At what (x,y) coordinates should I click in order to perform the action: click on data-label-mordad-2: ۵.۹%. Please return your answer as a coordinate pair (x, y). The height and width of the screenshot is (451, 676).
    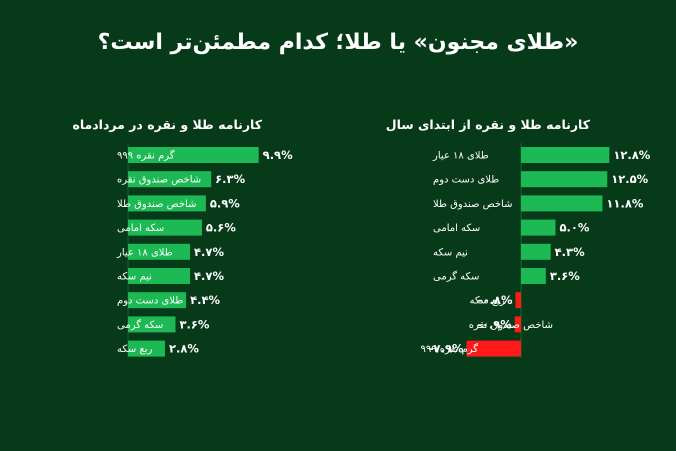
    Looking at the image, I should click on (225, 203).